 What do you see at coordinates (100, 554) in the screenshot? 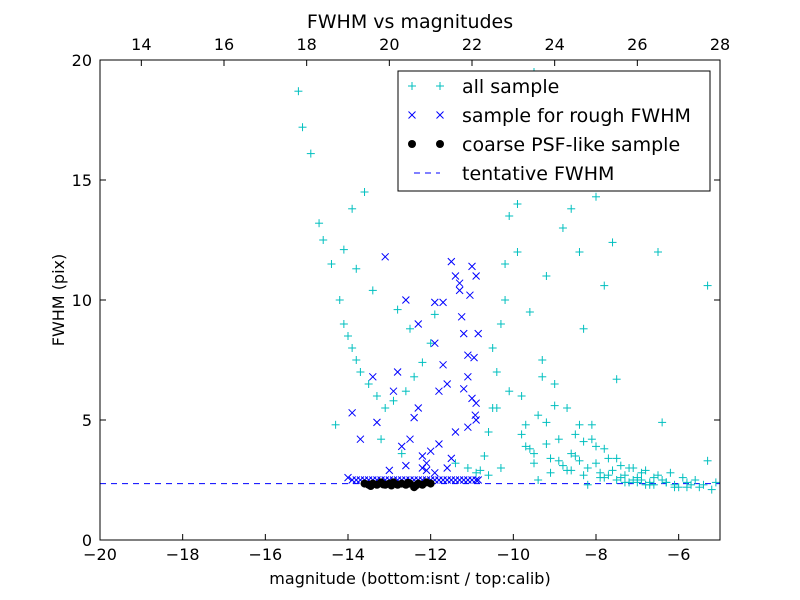
I see `x-tick-label: −20` at bounding box center [100, 554].